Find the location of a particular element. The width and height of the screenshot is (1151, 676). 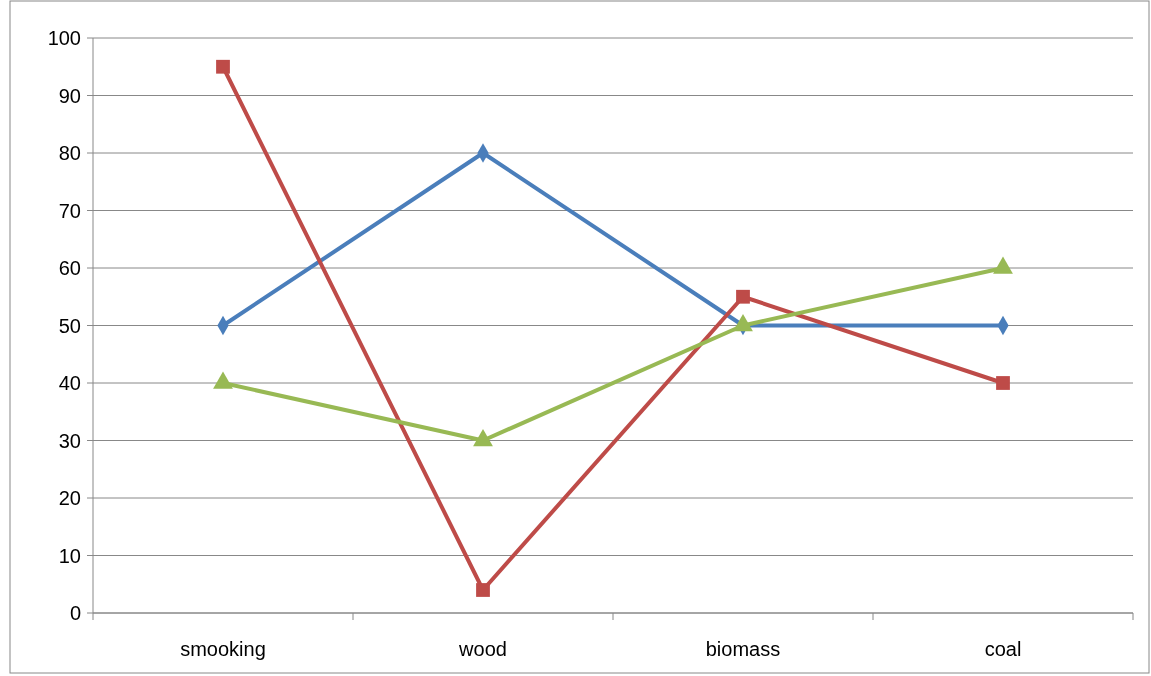

y-tick-label: 100 is located at coordinates (64, 38).